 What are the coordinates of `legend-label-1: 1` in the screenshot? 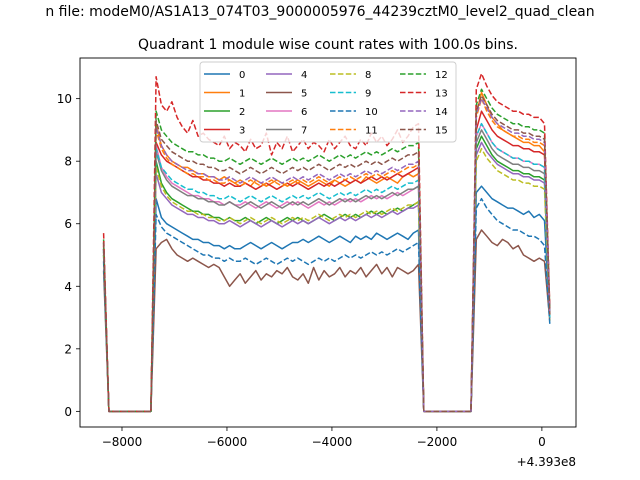 It's located at (242, 94).